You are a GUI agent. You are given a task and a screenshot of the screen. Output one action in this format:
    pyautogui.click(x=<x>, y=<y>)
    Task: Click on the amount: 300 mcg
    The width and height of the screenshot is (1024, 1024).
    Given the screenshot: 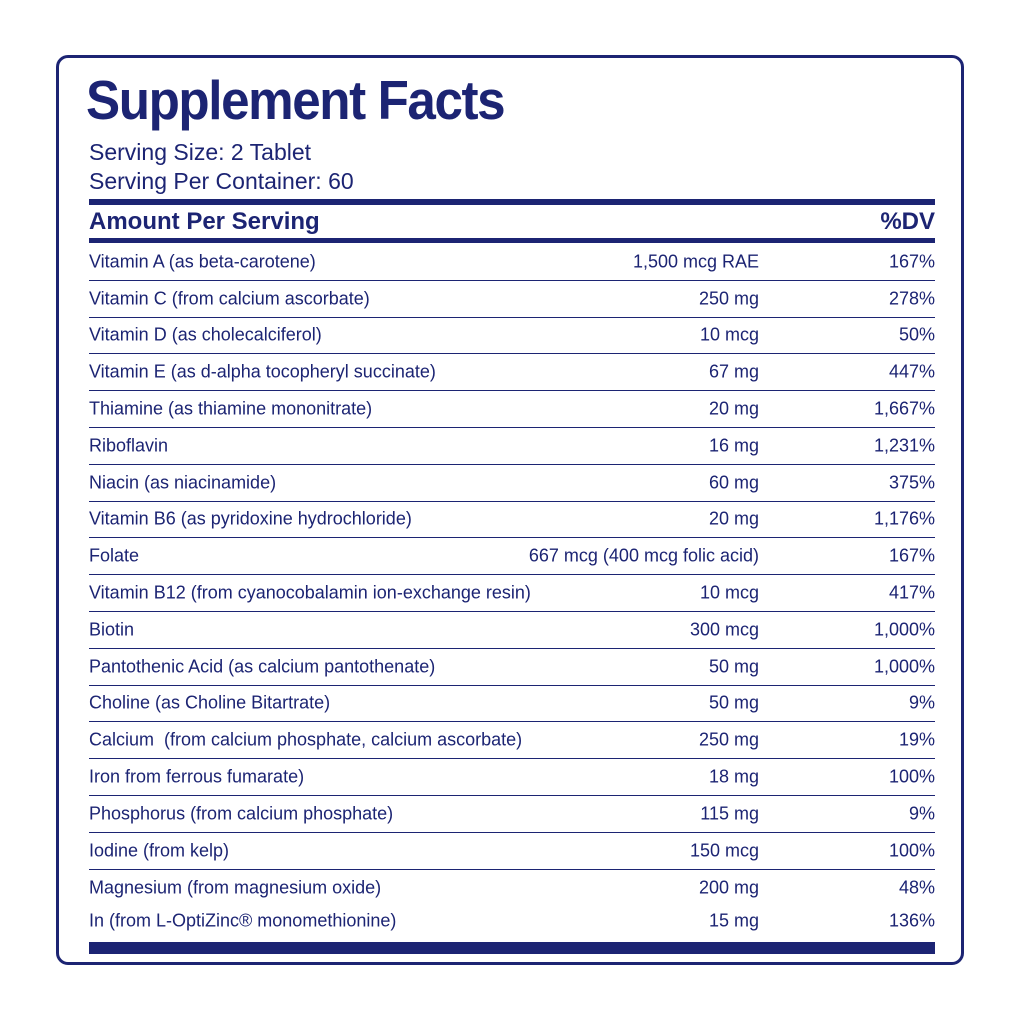 What is the action you would take?
    pyautogui.click(x=724, y=629)
    